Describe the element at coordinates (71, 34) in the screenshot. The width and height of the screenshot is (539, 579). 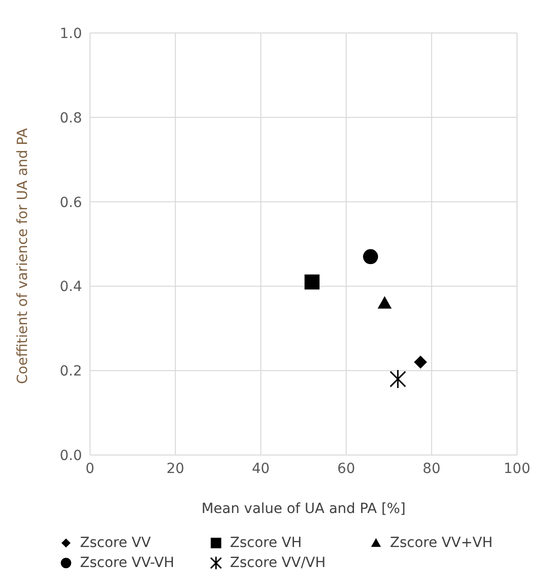
I see `y-tick-label: 1.0` at that location.